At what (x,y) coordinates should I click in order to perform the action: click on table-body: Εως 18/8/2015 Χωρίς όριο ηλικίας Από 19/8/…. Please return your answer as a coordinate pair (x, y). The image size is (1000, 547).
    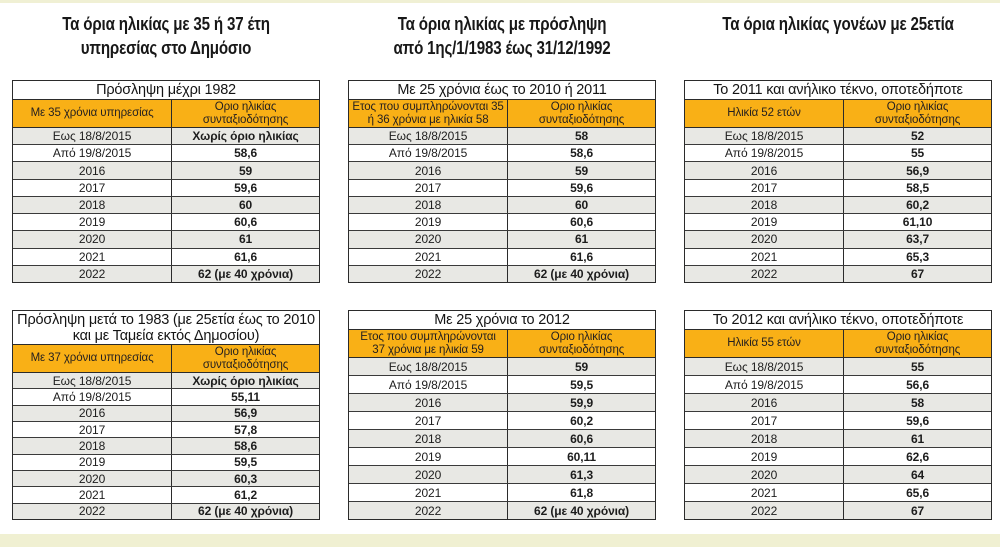
    Looking at the image, I should click on (166, 205).